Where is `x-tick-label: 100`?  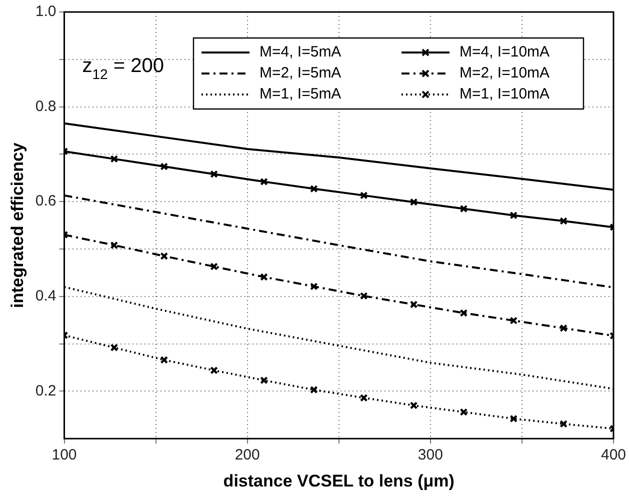 x-tick-label: 100 is located at coordinates (64, 455).